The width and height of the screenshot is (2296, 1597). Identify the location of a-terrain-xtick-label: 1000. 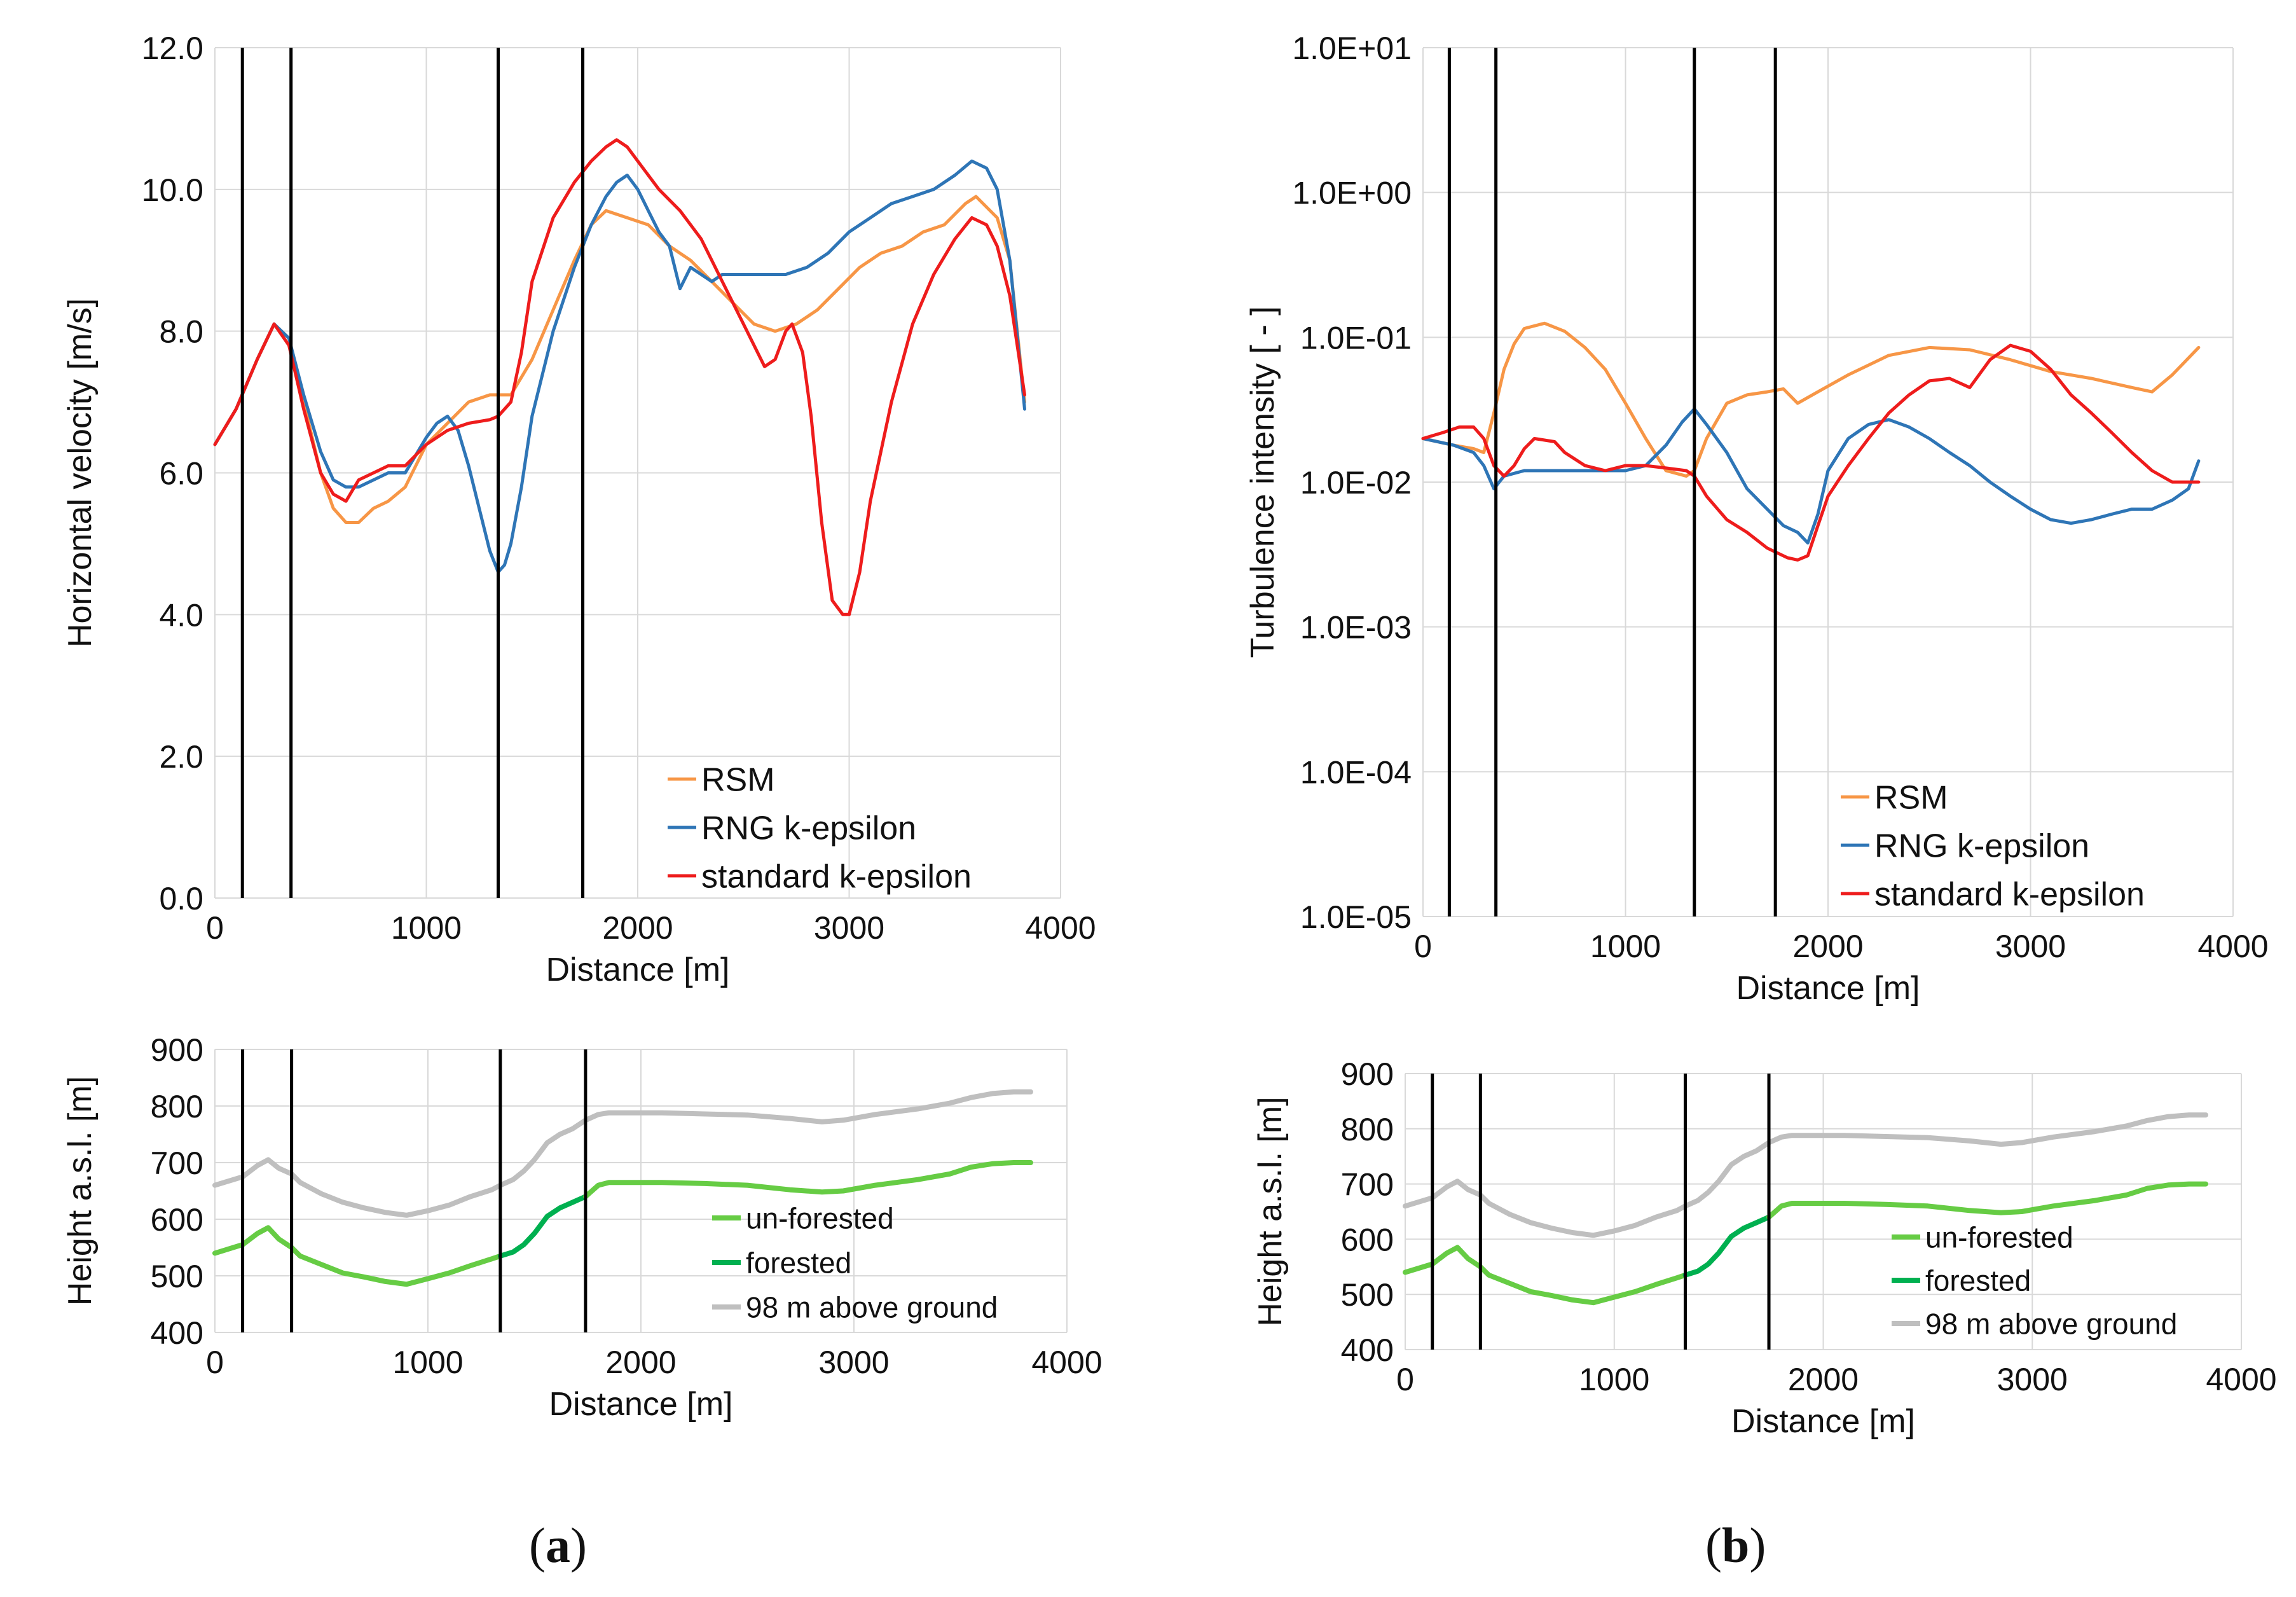
(427, 1362).